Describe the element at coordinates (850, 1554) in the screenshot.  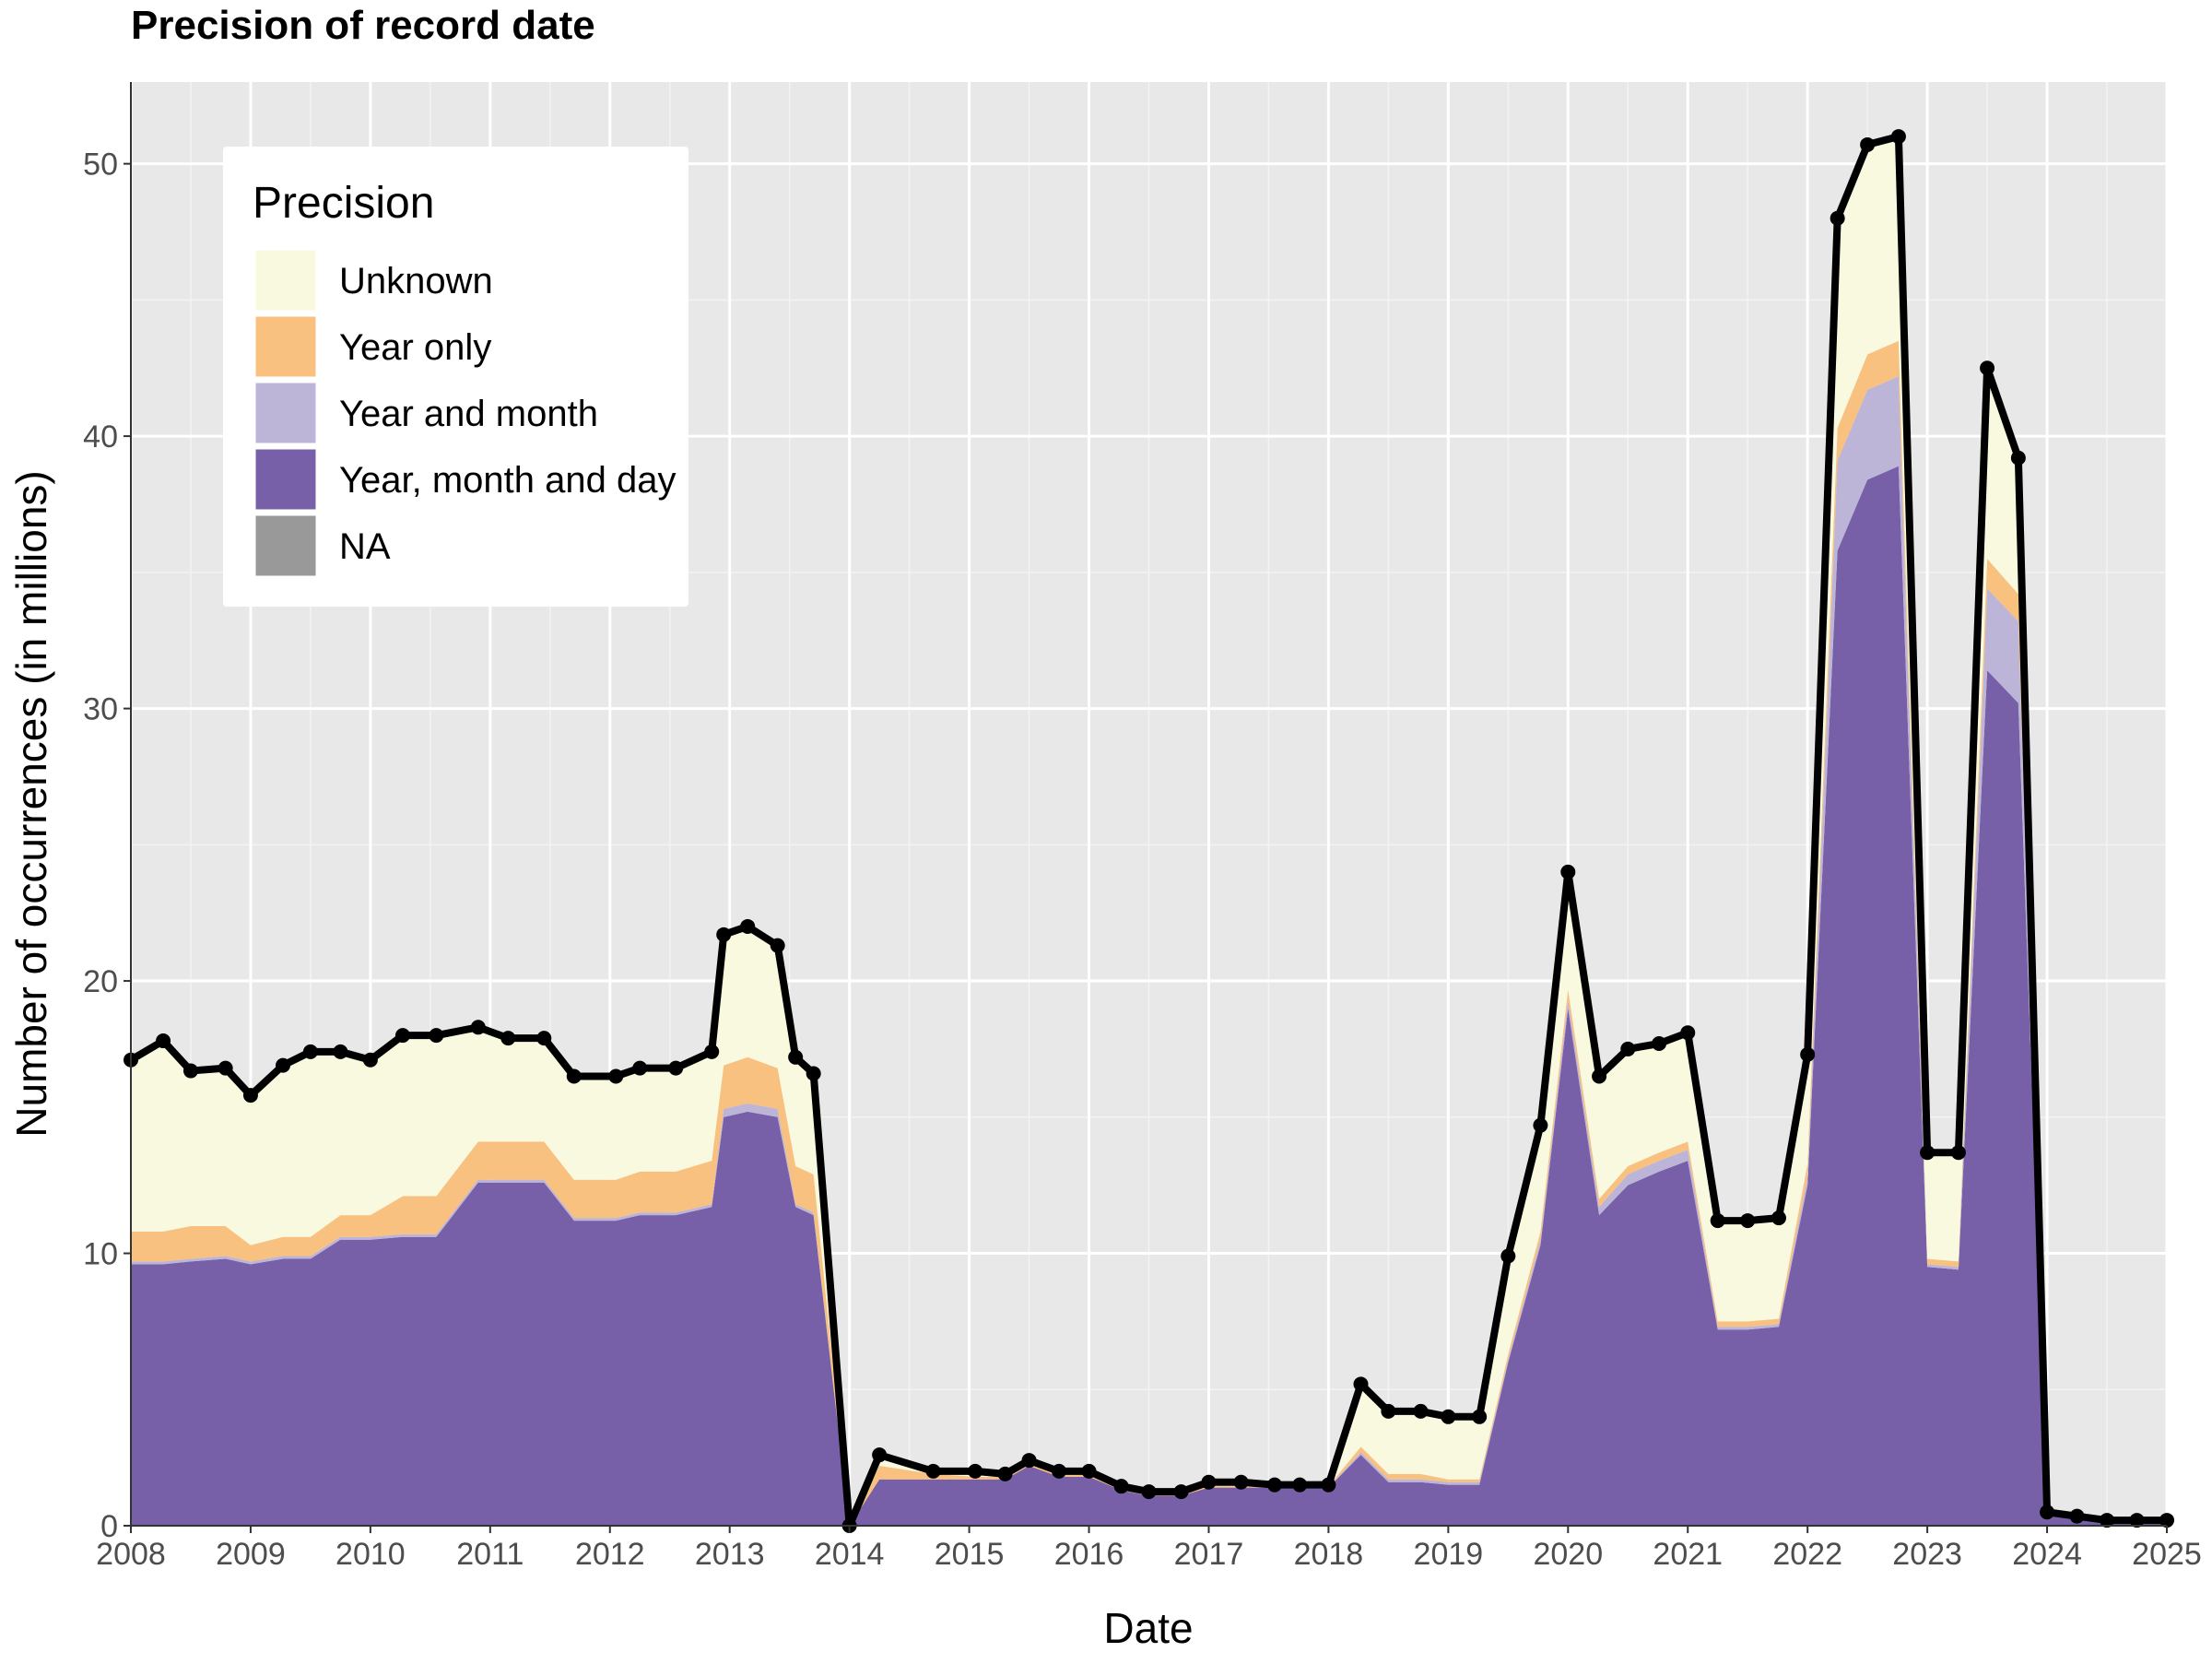
I see `x-tick-label: 2014` at that location.